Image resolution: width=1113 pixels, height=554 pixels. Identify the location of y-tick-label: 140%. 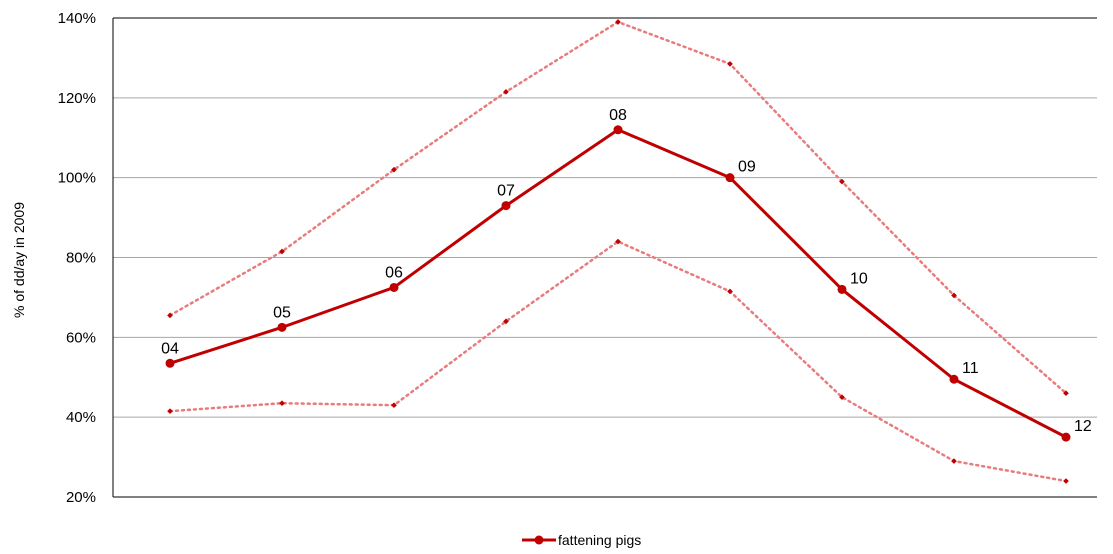
(77, 18).